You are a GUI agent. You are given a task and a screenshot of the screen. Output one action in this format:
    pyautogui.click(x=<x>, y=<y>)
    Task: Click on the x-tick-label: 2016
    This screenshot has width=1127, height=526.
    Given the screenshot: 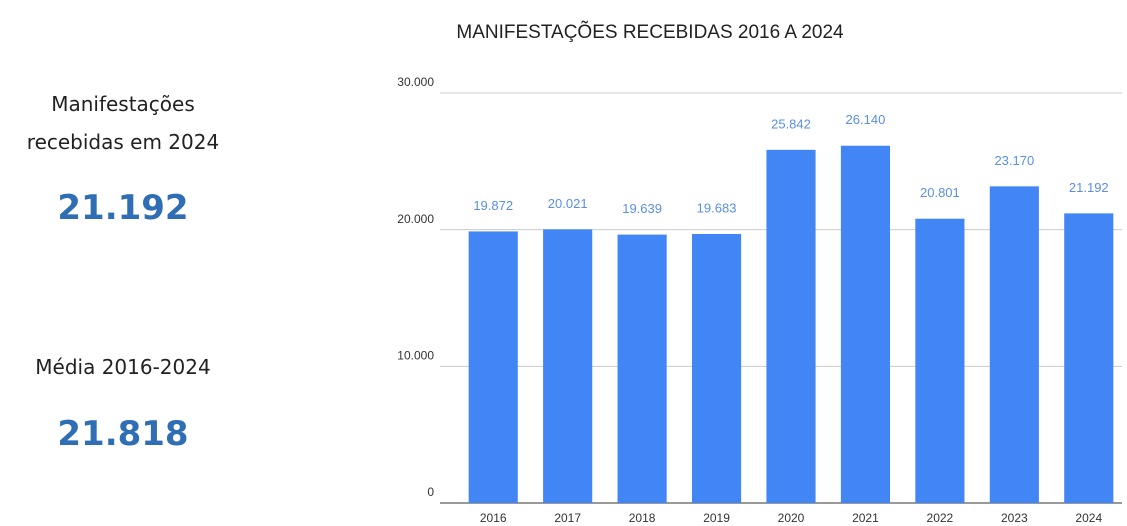 What is the action you would take?
    pyautogui.click(x=493, y=518)
    